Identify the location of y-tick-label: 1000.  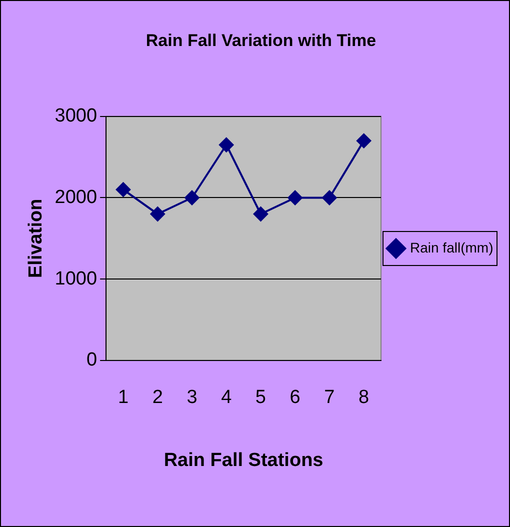
(76, 279).